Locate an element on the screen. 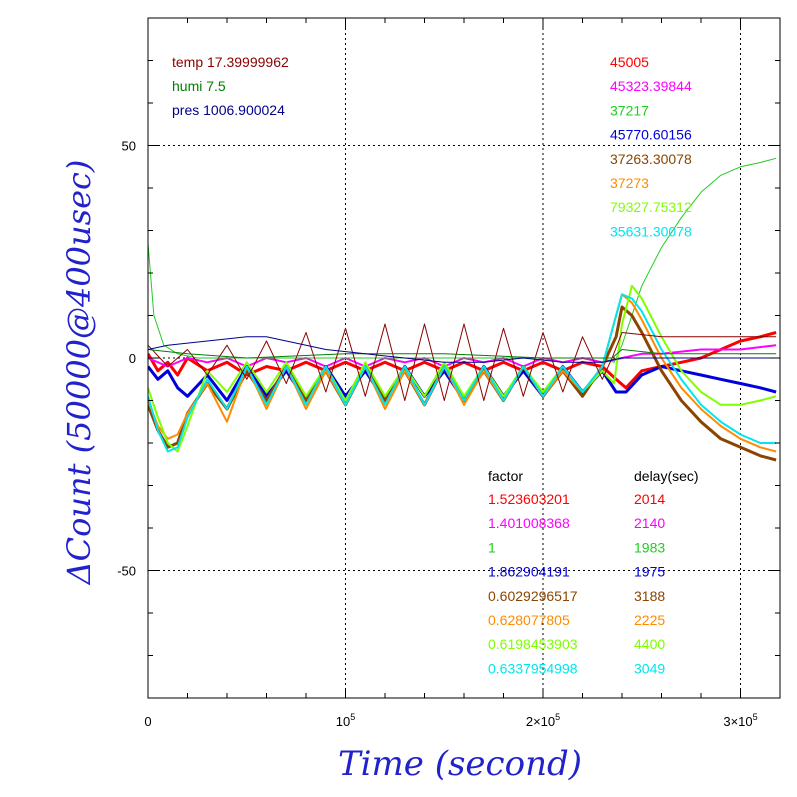 The width and height of the screenshot is (797, 797). table-delay-value: 4400 is located at coordinates (649, 644).